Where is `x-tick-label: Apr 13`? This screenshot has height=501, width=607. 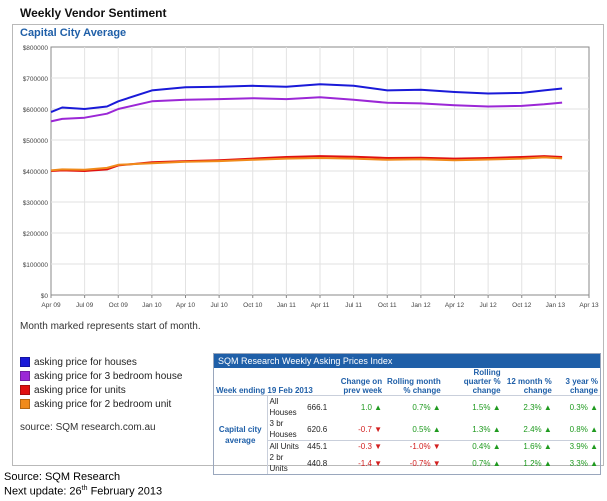
x-tick-label: Apr 13 is located at coordinates (589, 305).